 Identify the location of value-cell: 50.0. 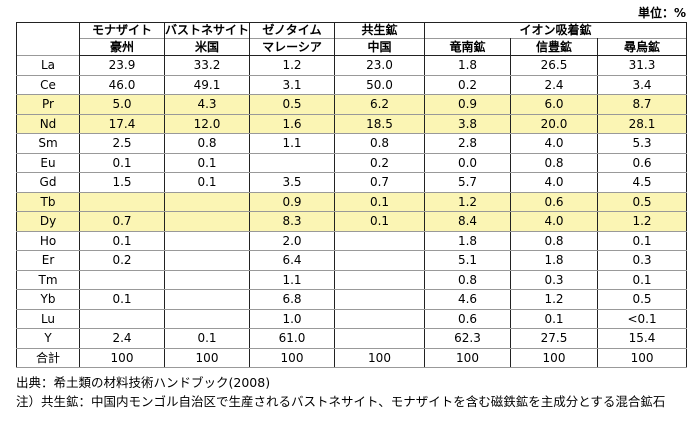
(379, 84).